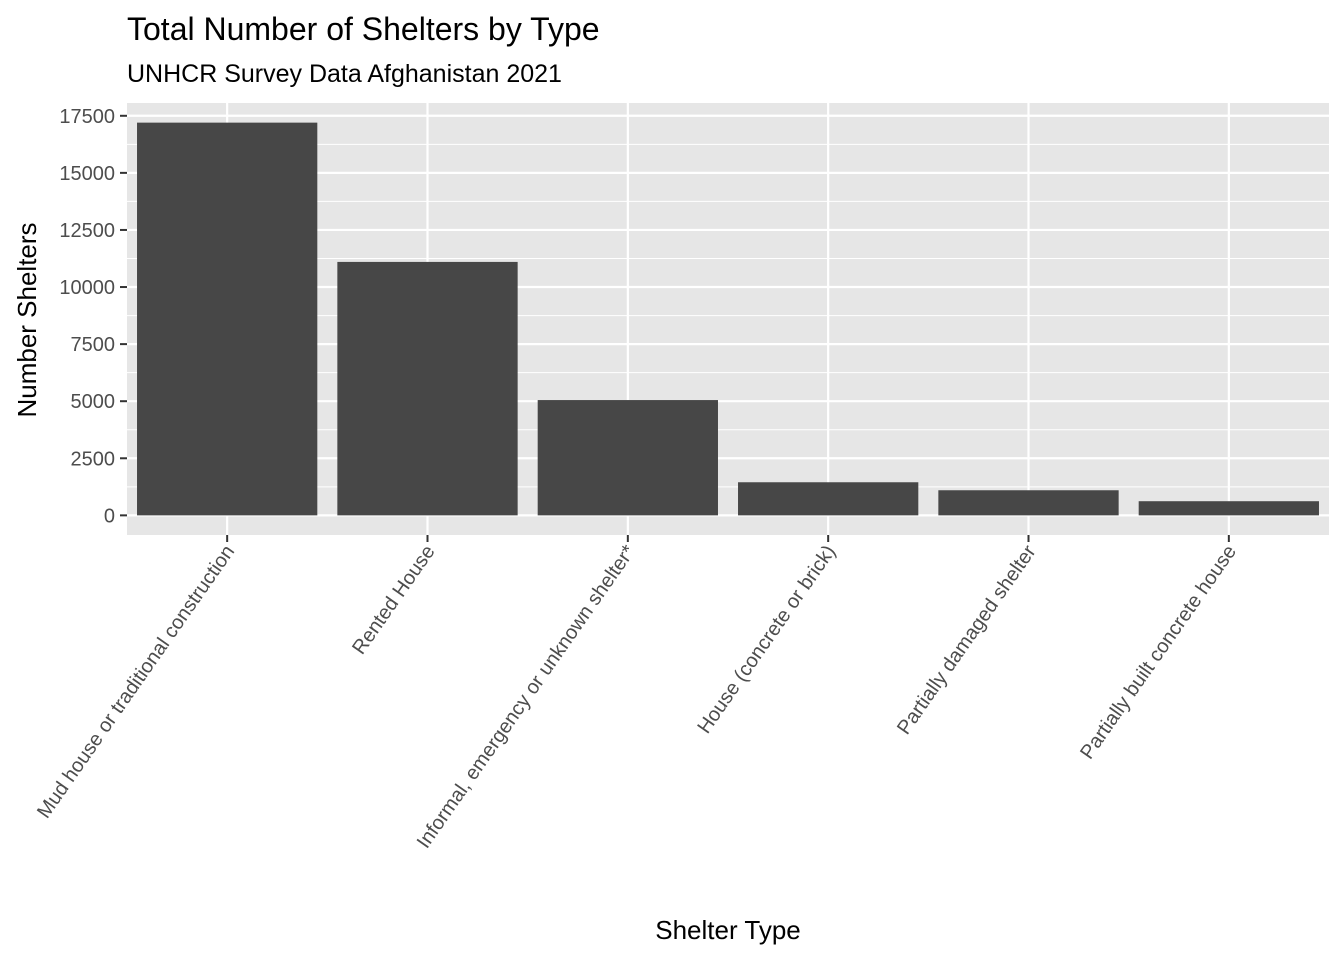 Image resolution: width=1344 pixels, height=960 pixels. What do you see at coordinates (393, 599) in the screenshot?
I see `x-tick-label: Rented House` at bounding box center [393, 599].